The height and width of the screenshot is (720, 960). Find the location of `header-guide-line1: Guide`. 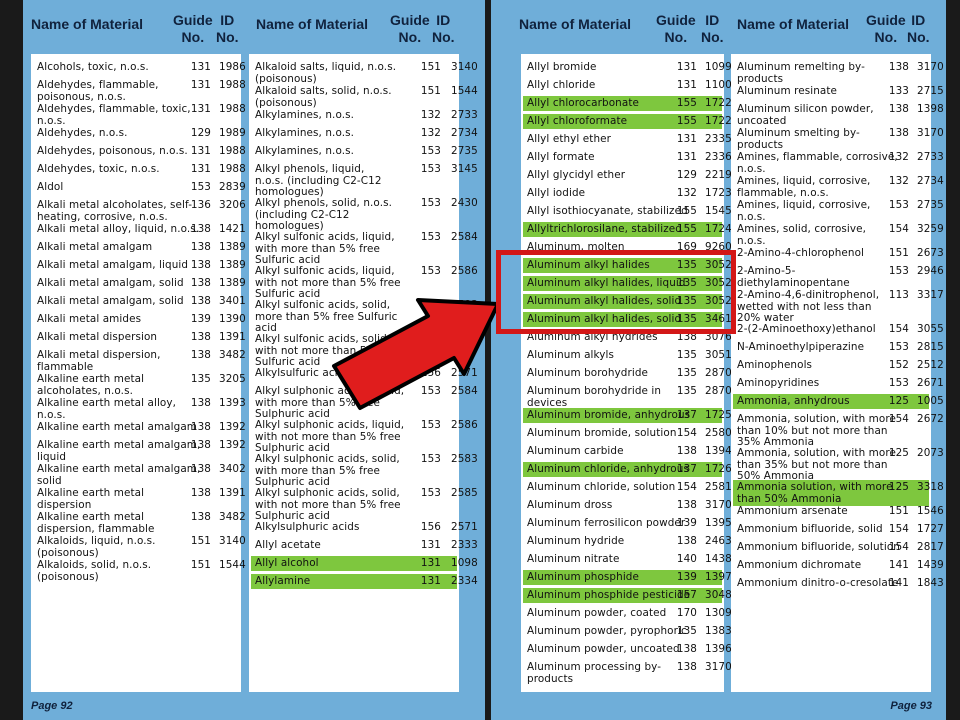

header-guide-line1: Guide is located at coordinates (410, 20).